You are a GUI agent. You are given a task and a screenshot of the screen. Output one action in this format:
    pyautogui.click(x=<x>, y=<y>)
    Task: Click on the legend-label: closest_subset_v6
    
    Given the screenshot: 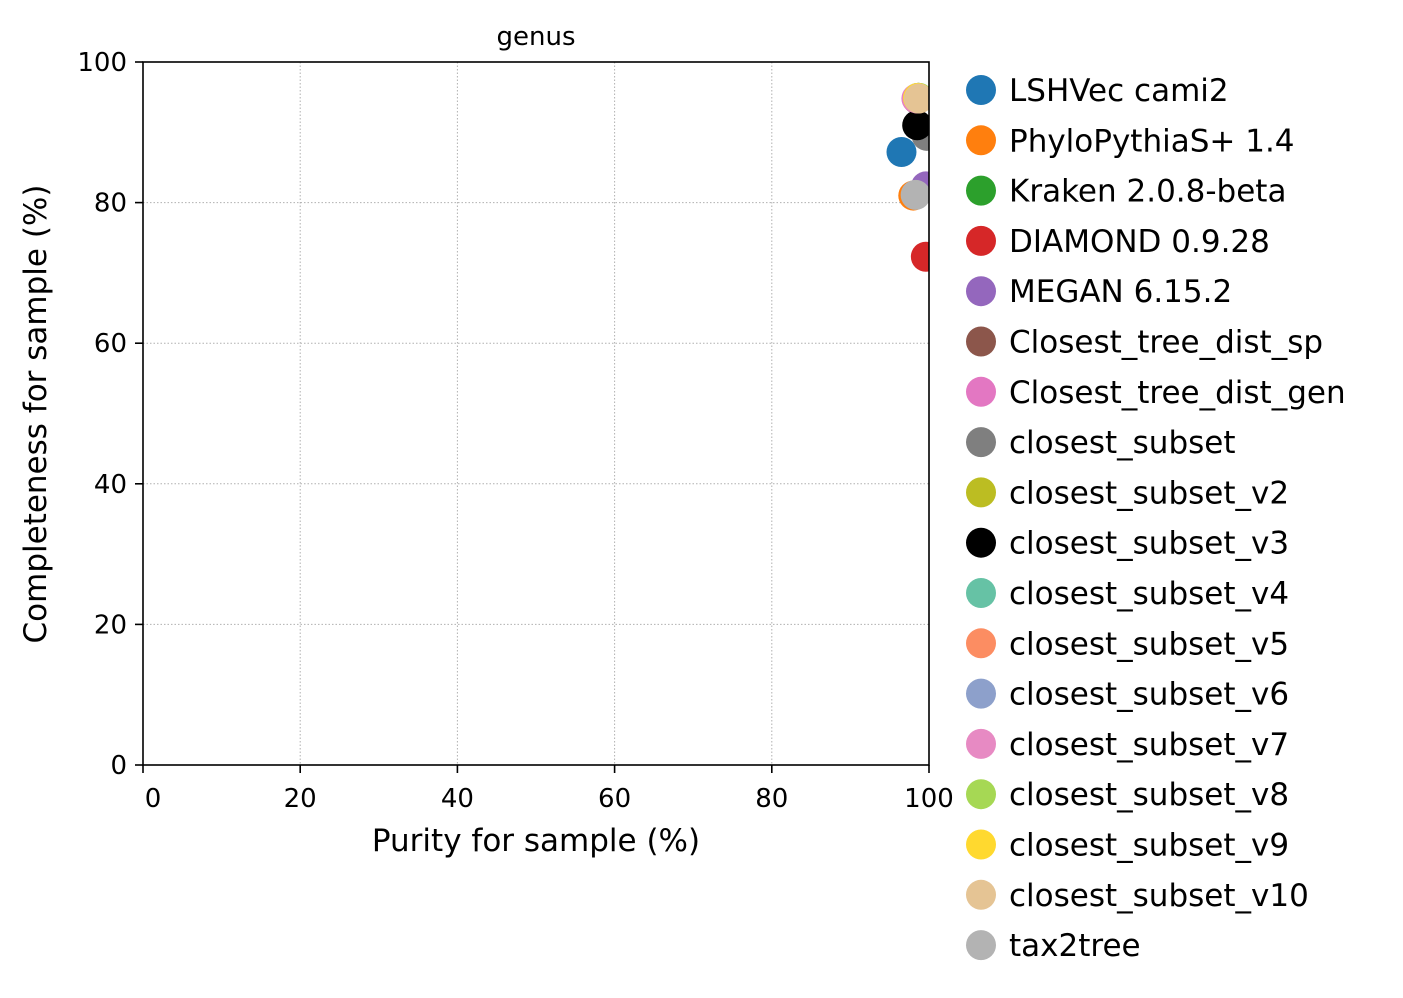 What is the action you would take?
    pyautogui.click(x=1149, y=695)
    